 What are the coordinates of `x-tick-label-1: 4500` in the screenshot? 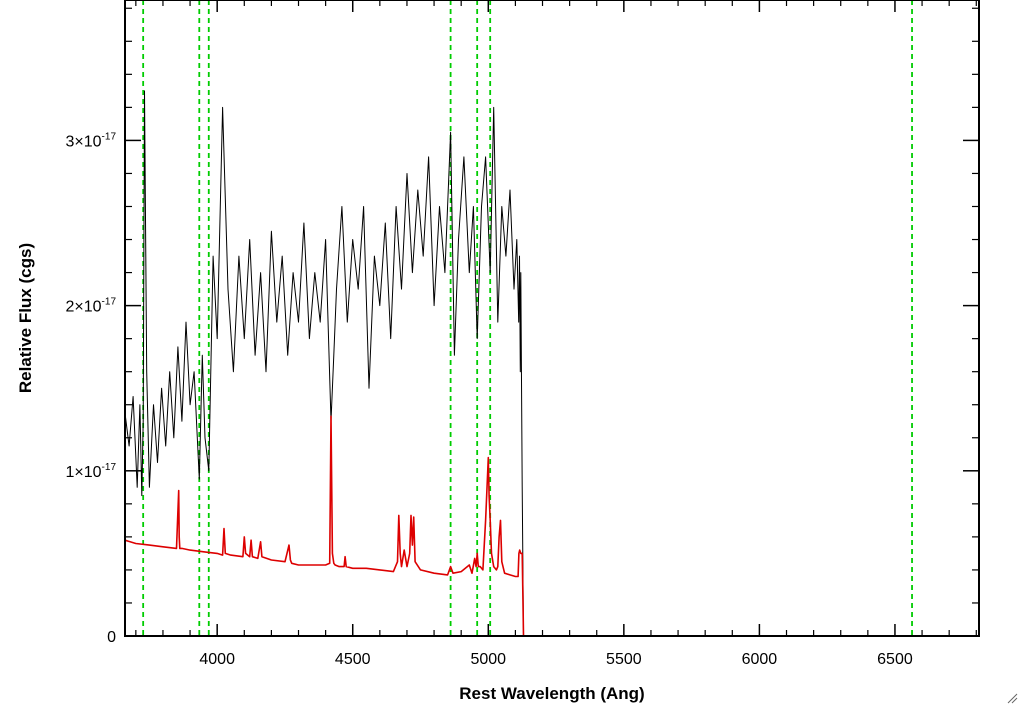 It's located at (353, 659).